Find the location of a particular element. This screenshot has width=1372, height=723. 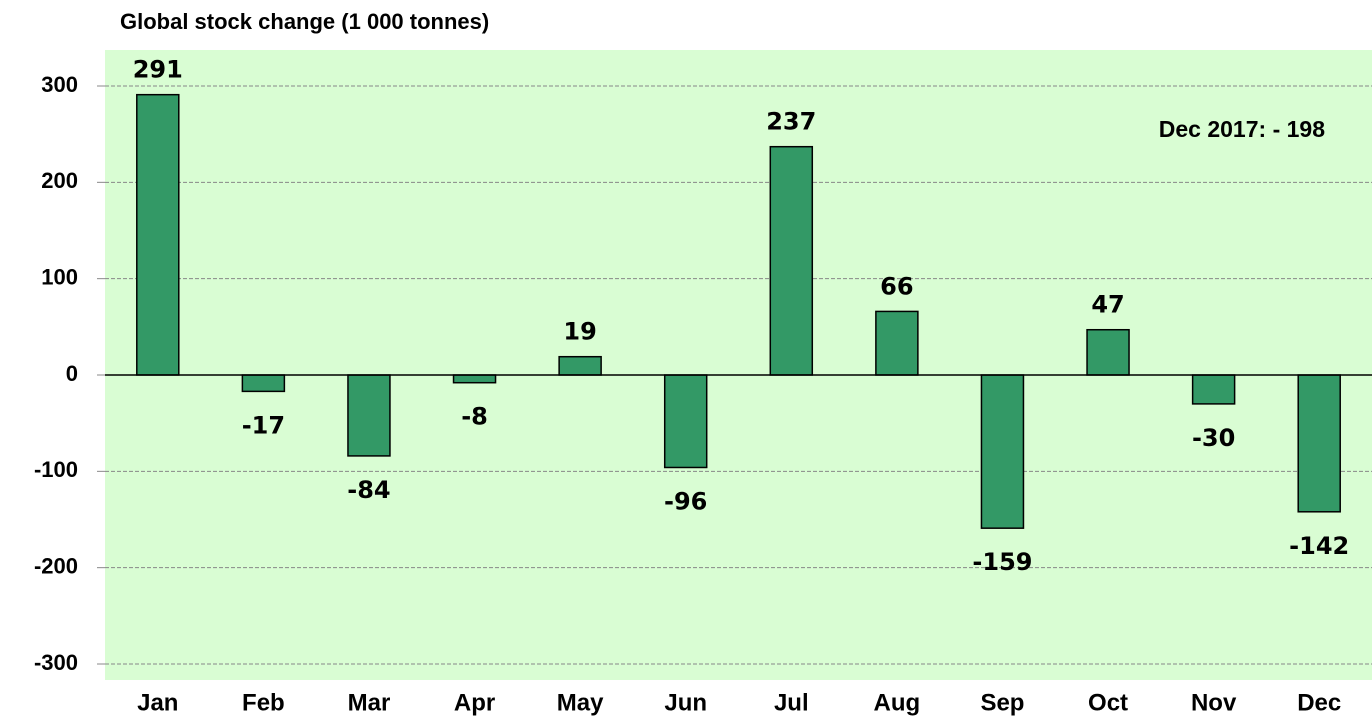

data-label: -17 is located at coordinates (263, 425).